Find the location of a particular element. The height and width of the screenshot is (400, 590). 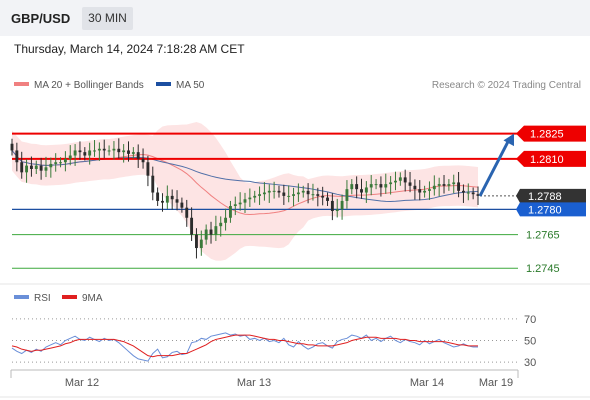

rsi-line is located at coordinates (244, 347).